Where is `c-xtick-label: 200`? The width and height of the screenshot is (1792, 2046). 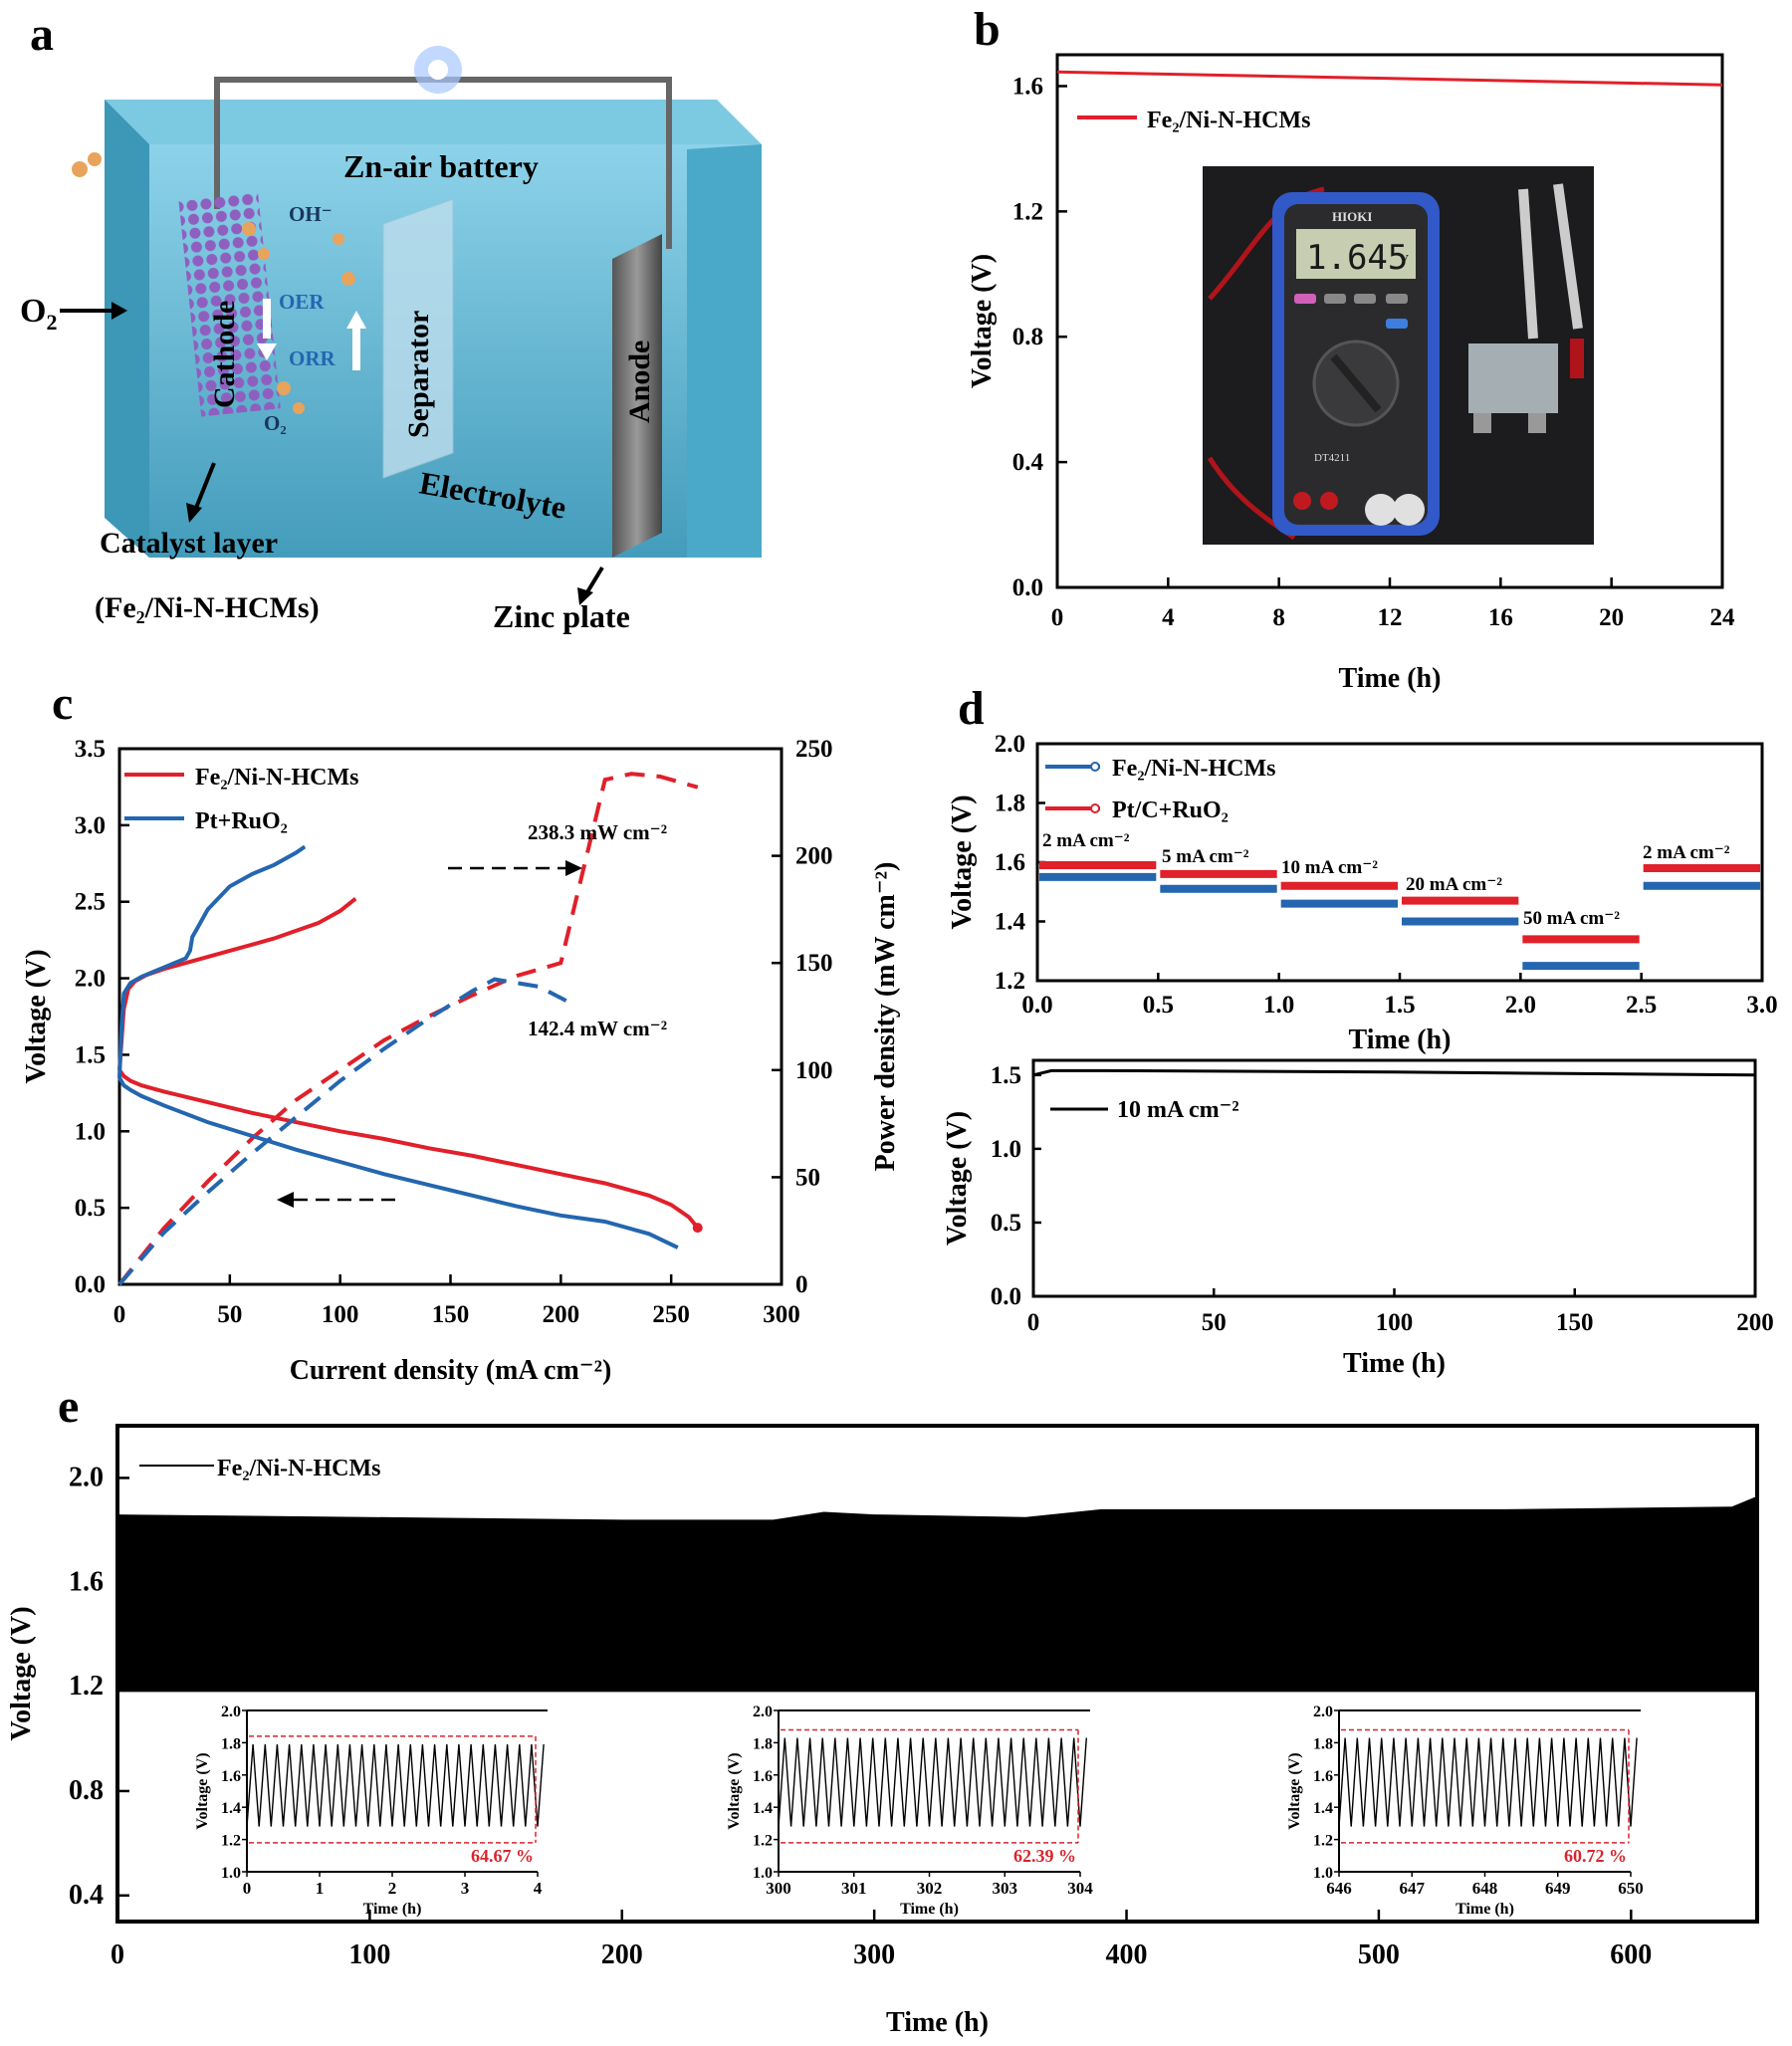
c-xtick-label: 200 is located at coordinates (561, 1314).